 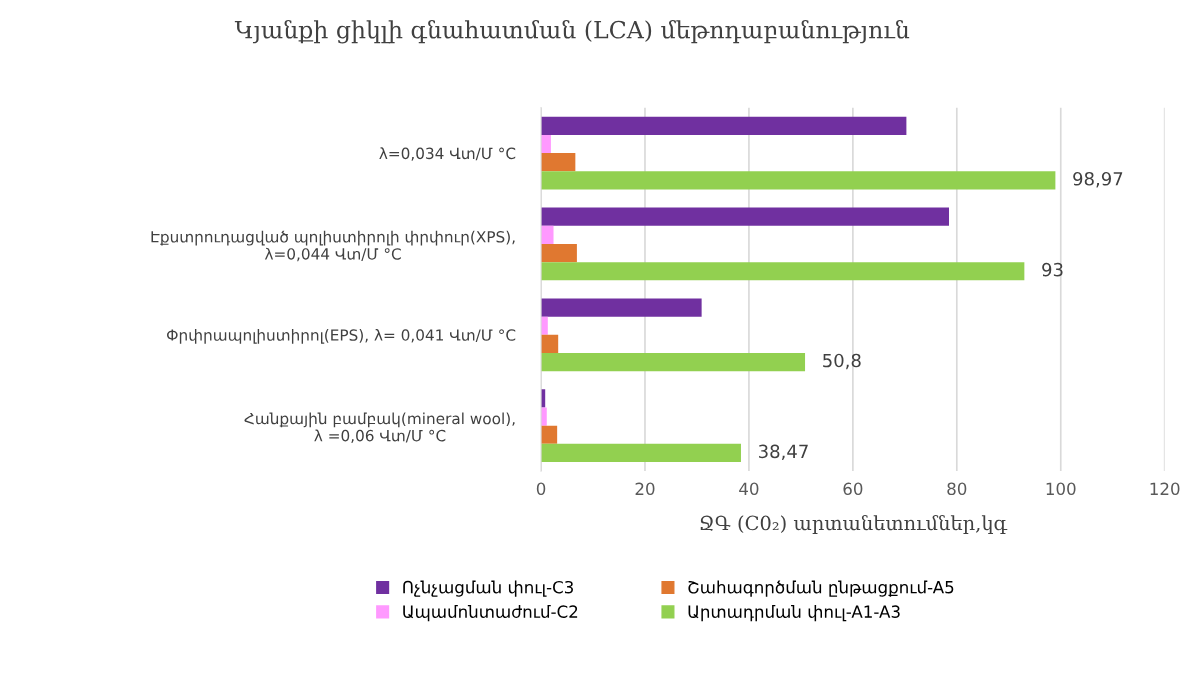 What do you see at coordinates (1061, 489) in the screenshot?
I see `x-tick-label: 100` at bounding box center [1061, 489].